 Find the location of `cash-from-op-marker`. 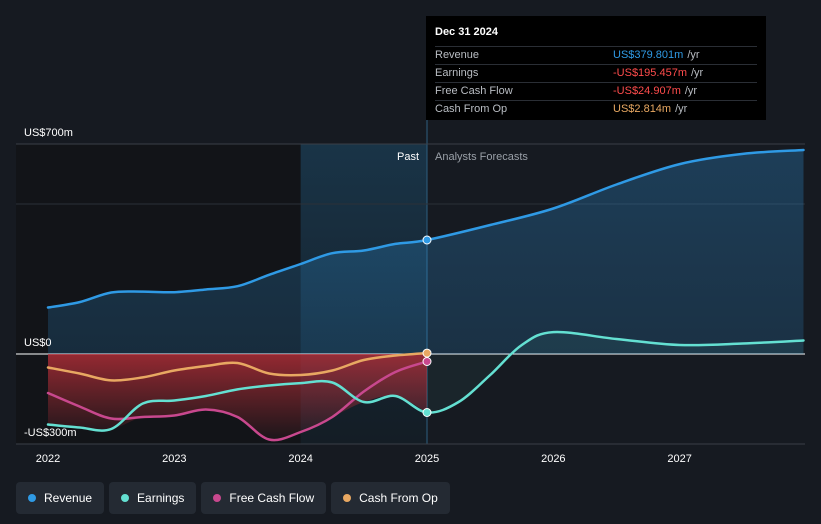

cash-from-op-marker is located at coordinates (427, 353).